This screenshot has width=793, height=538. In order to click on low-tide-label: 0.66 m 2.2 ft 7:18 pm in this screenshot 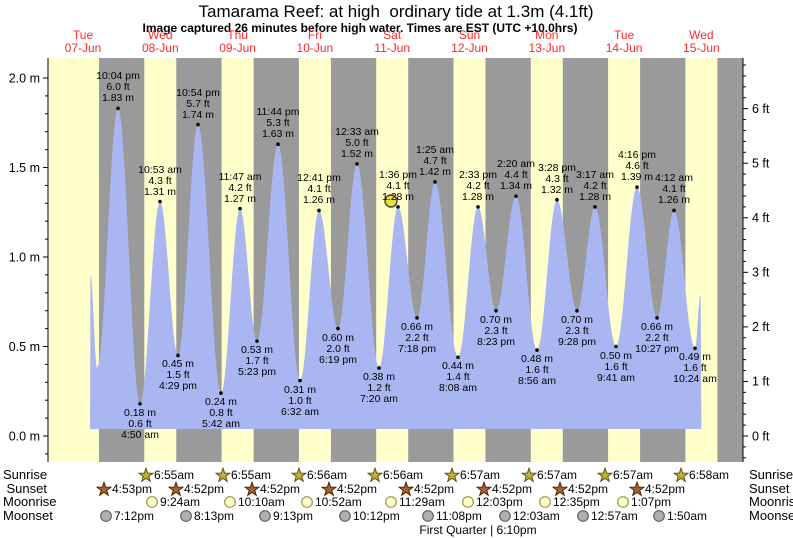, I will do `click(417, 337)`.